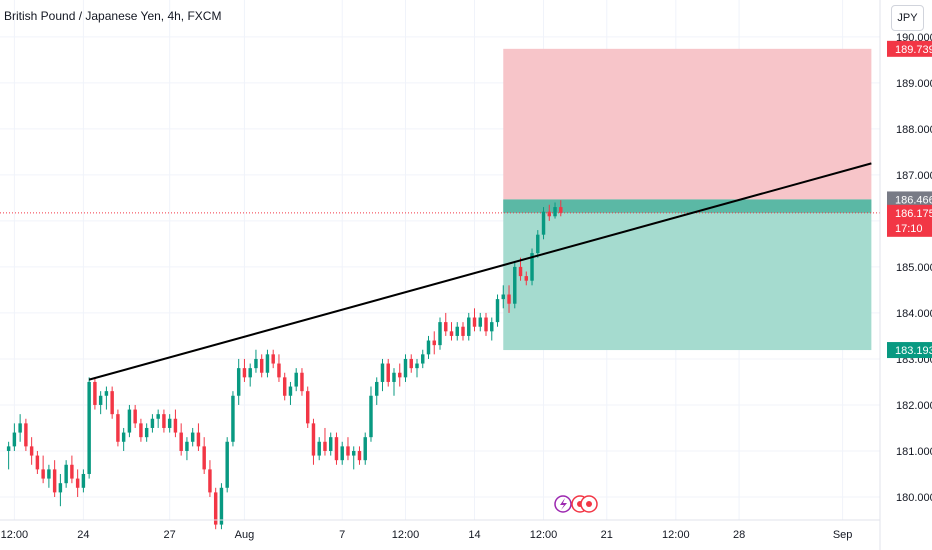 The width and height of the screenshot is (932, 550). I want to click on currency-unit-button: JPY, so click(907, 18).